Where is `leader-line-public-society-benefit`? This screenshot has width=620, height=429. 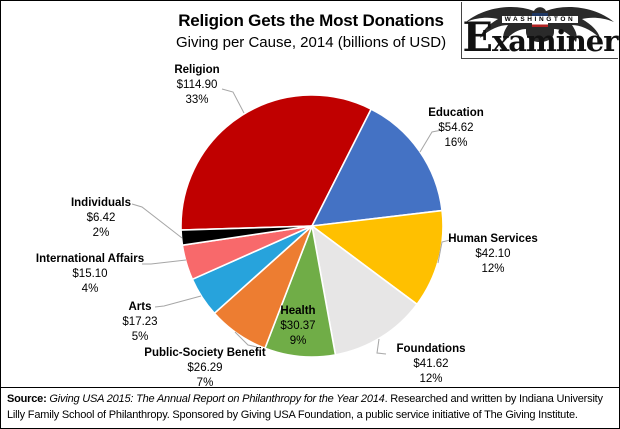
leader-line-public-society-benefit is located at coordinates (246, 339).